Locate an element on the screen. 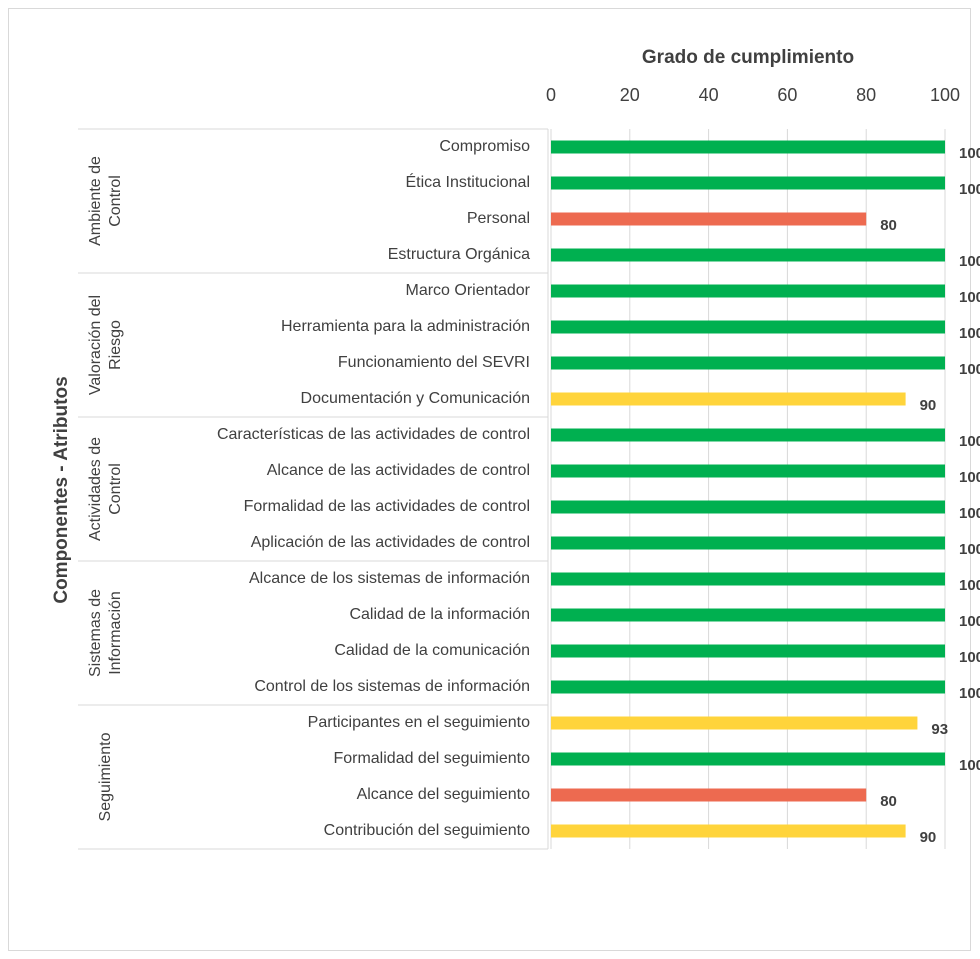 This screenshot has height=959, width=980. category-label: Funcionamiento del SEVRI is located at coordinates (434, 362).